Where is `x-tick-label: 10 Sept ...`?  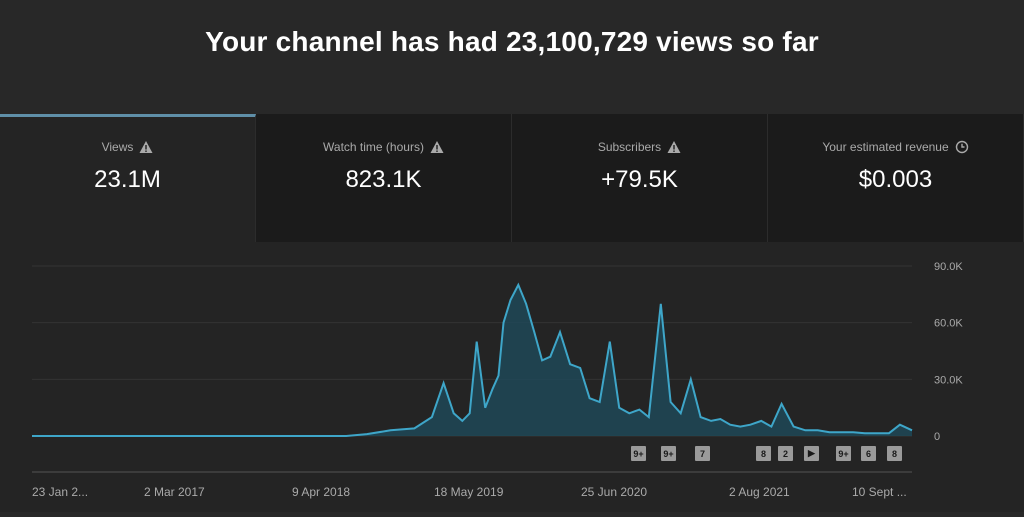 x-tick-label: 10 Sept ... is located at coordinates (879, 492).